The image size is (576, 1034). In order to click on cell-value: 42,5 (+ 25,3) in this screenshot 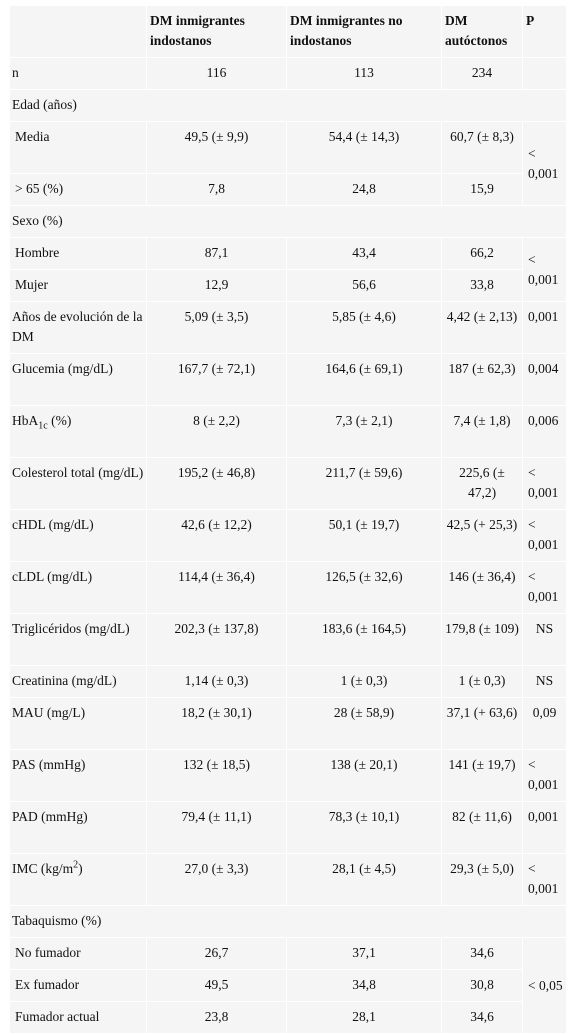, I will do `click(482, 535)`.